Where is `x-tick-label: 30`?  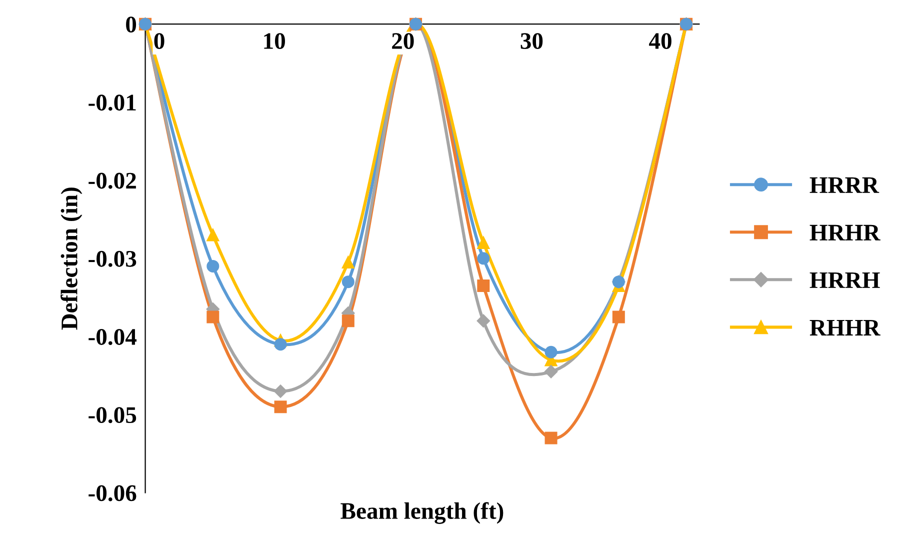
x-tick-label: 30 is located at coordinates (531, 41).